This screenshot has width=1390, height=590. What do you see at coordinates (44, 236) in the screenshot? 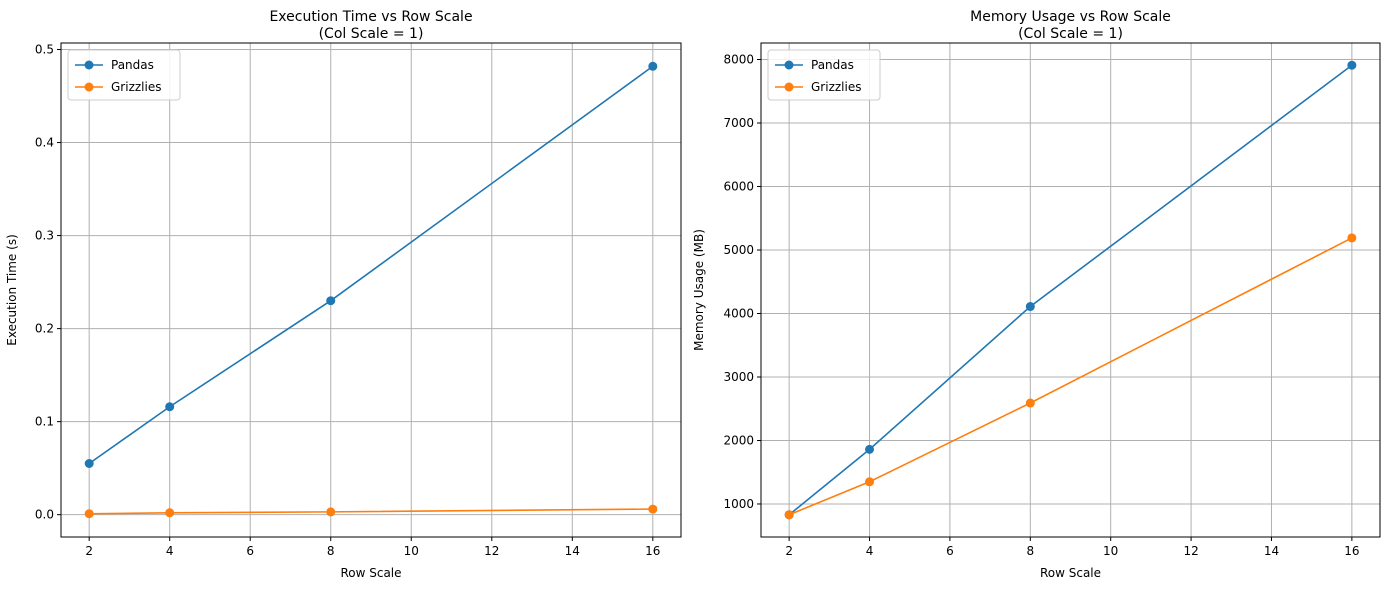
I see `y-tick-label: 0.3` at bounding box center [44, 236].